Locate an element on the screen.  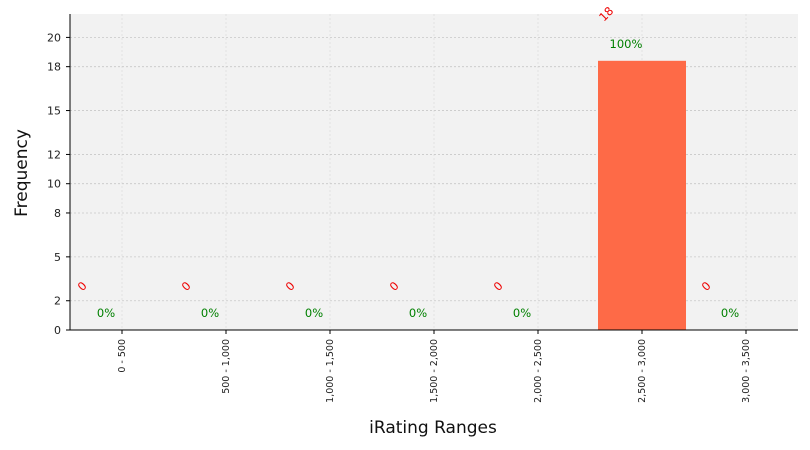
y-axis-title: Frequency is located at coordinates (22, 173).